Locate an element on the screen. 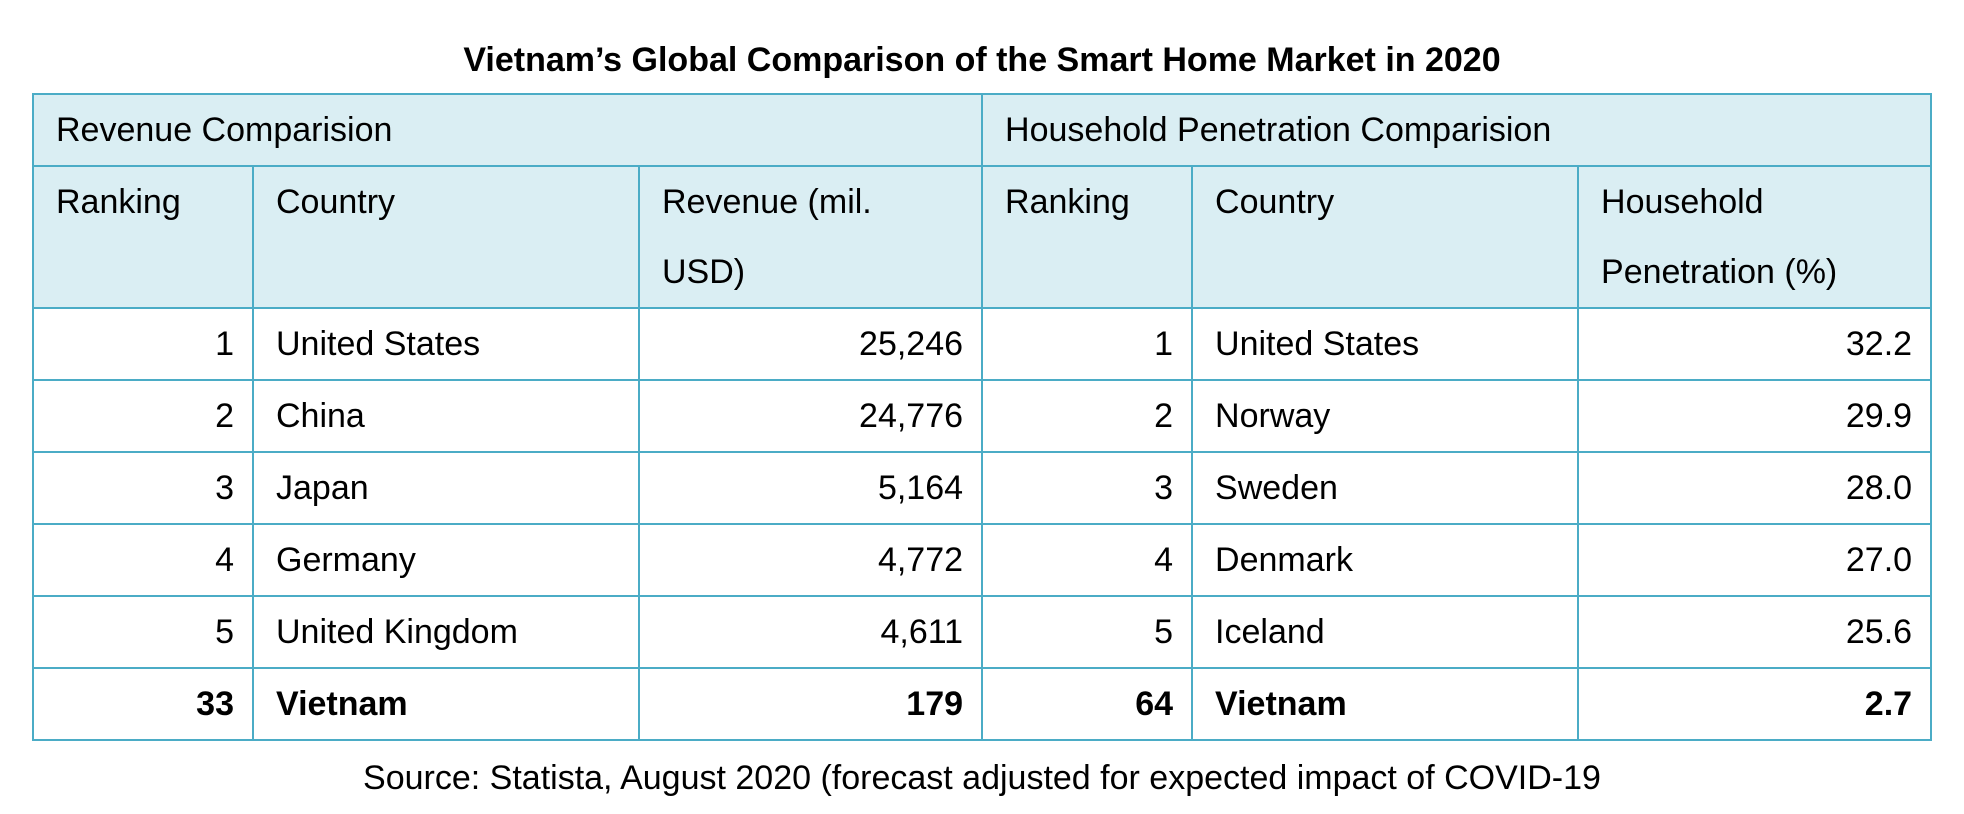  penetration-country-cell: Norway is located at coordinates (1385, 416).